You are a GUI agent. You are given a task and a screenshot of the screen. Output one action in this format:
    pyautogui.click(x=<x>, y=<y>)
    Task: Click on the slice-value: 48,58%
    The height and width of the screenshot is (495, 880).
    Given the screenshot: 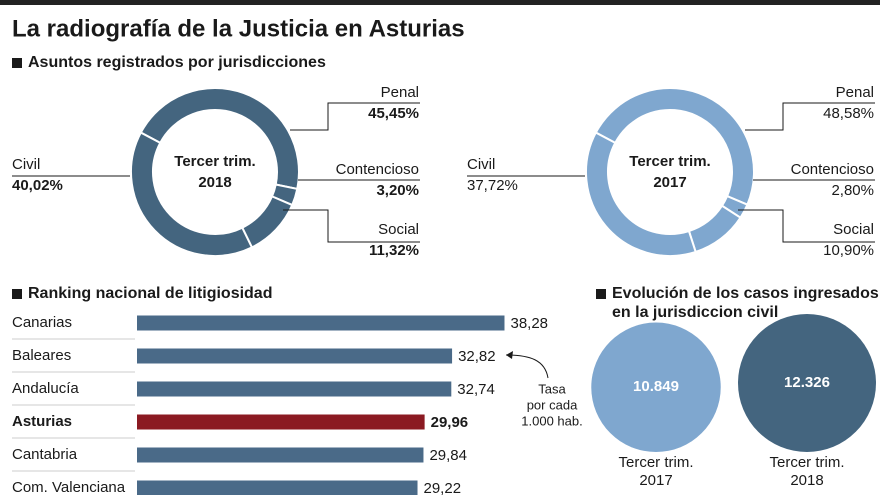 What is the action you would take?
    pyautogui.click(x=848, y=113)
    